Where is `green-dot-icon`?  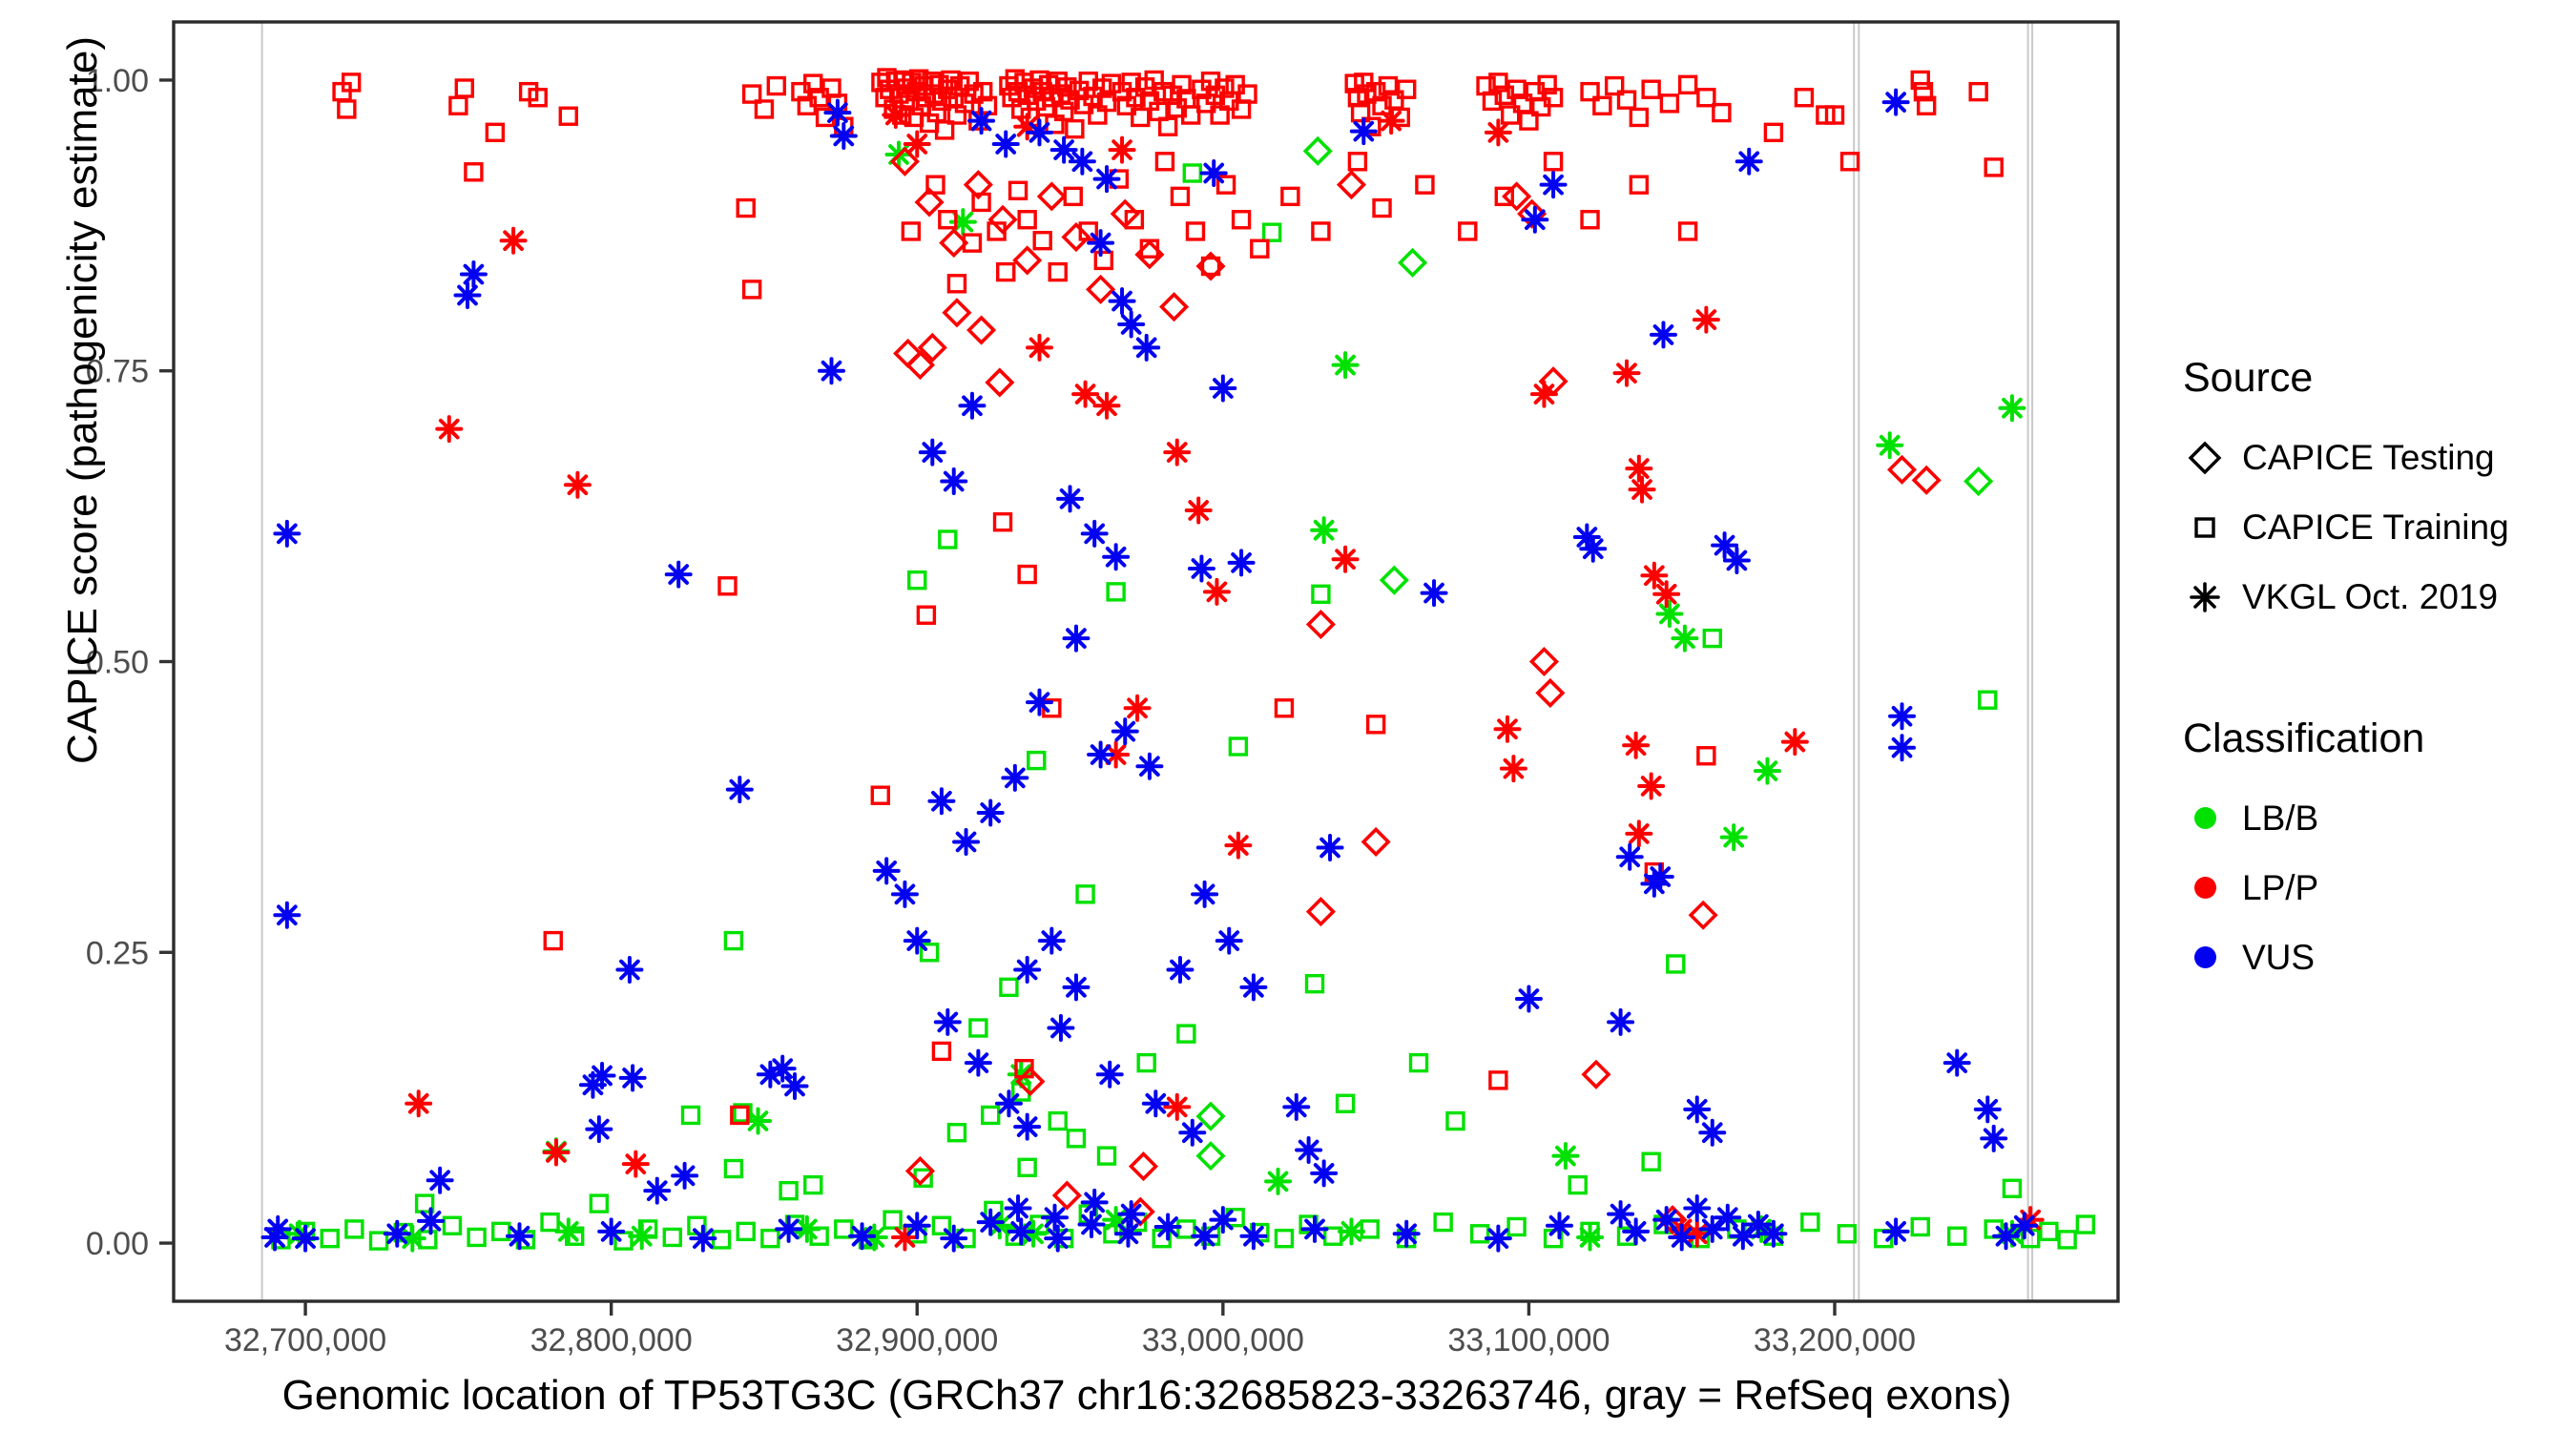 green-dot-icon is located at coordinates (2205, 818).